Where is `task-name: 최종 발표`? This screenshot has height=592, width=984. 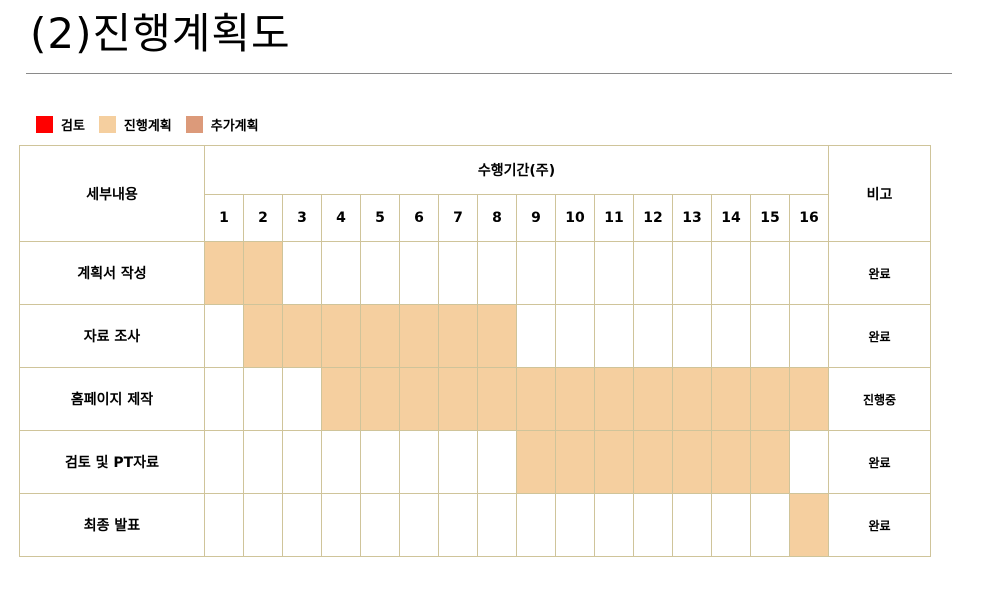
task-name: 최종 발표 is located at coordinates (112, 525).